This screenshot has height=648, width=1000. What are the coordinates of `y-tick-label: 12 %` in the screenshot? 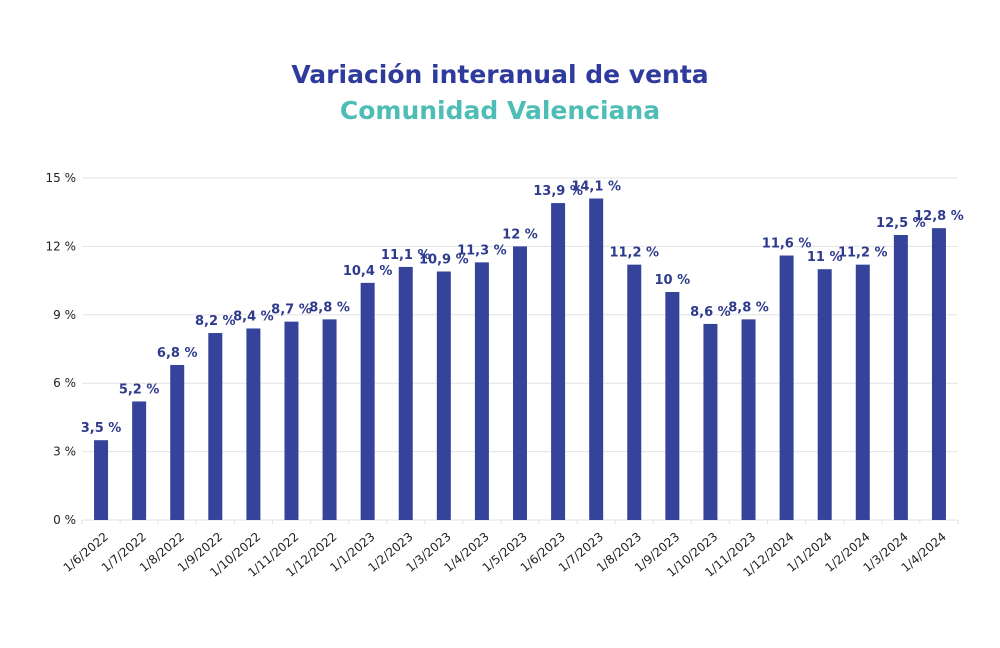 It's located at (61, 246).